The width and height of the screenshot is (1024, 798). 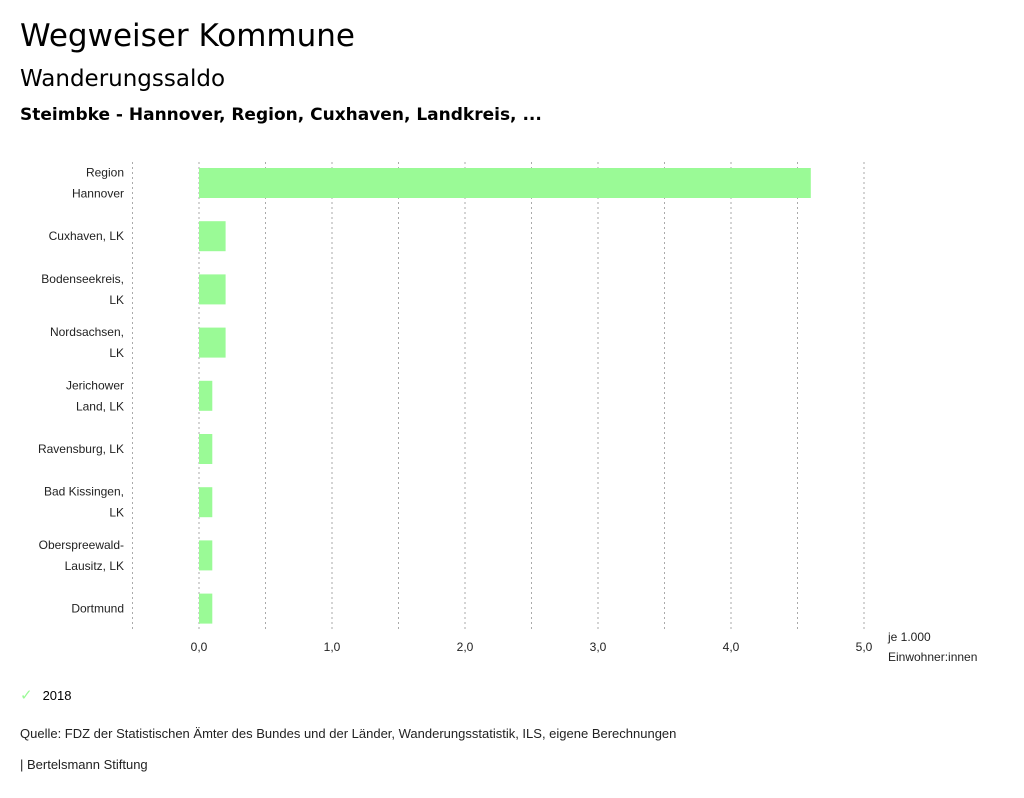 What do you see at coordinates (86, 236) in the screenshot?
I see `y-tick-label: Cuxhaven, LK` at bounding box center [86, 236].